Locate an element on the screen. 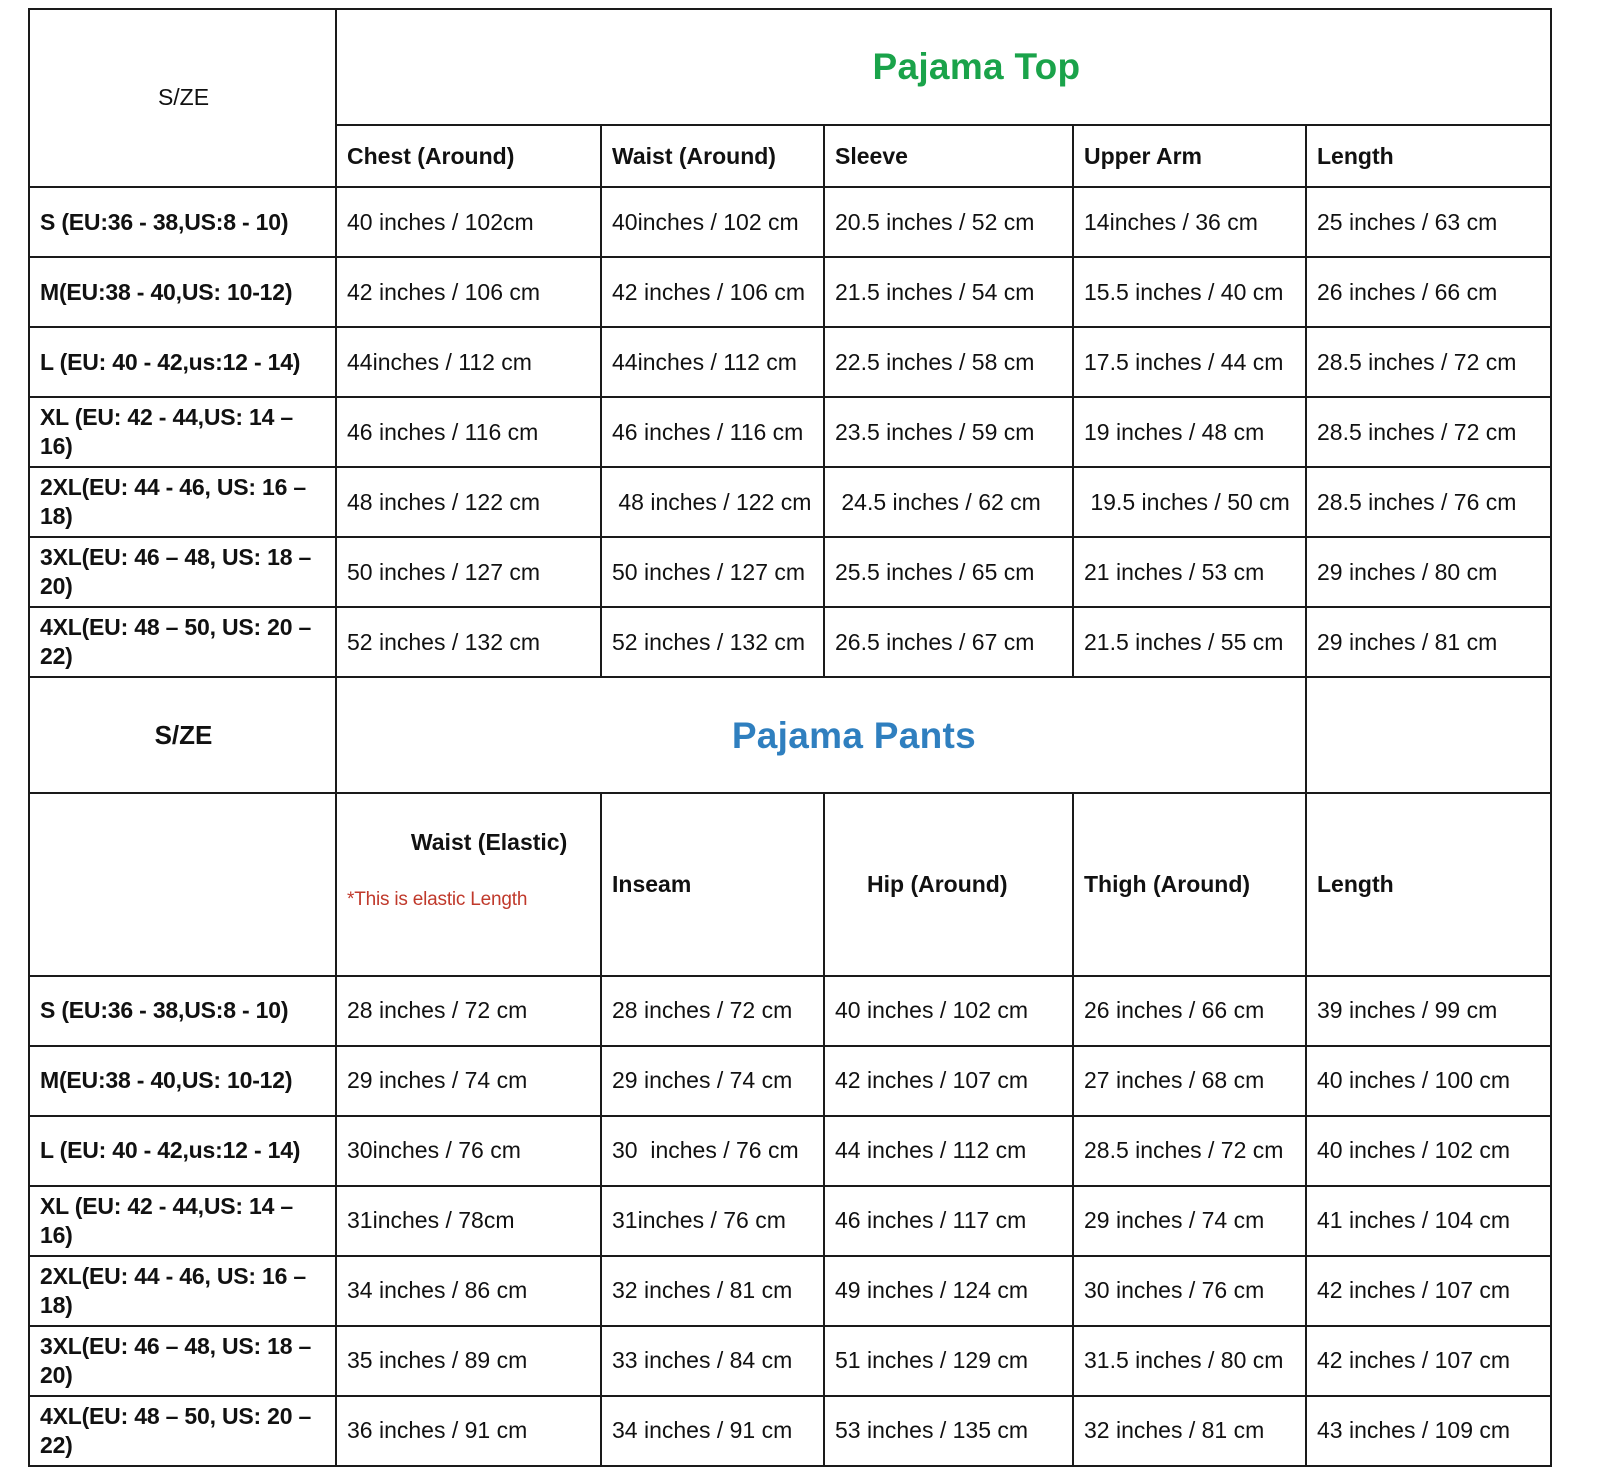 This screenshot has width=1600, height=1467. pants-size-header-blank is located at coordinates (182, 884).